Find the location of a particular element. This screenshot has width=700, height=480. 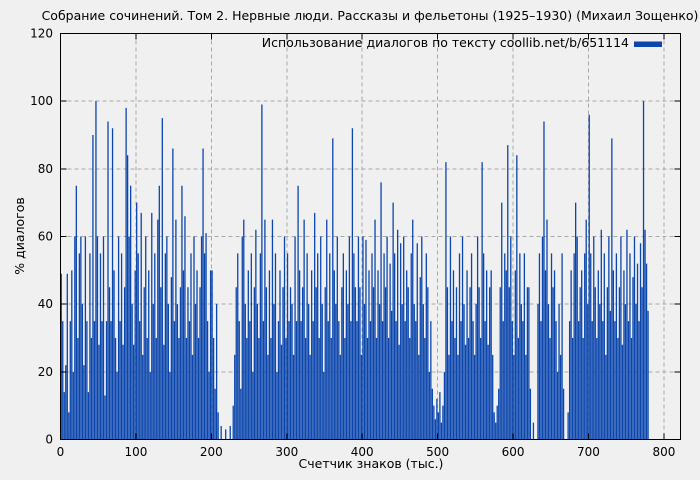

y-tick-label: 80 is located at coordinates (45, 169).